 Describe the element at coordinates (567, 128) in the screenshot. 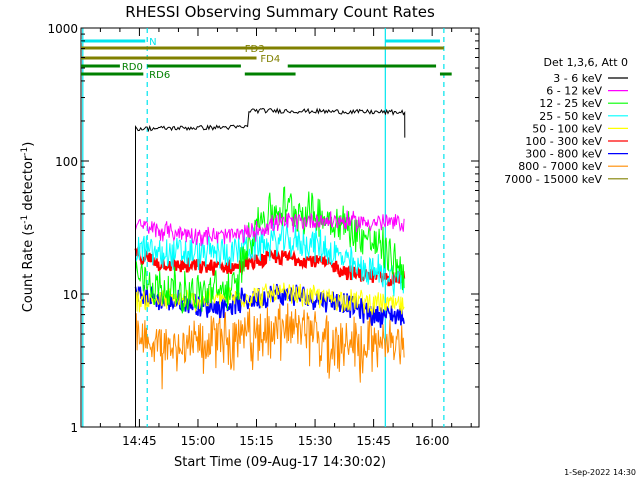

I see `legend-label-4: 50 - 100 keV` at that location.